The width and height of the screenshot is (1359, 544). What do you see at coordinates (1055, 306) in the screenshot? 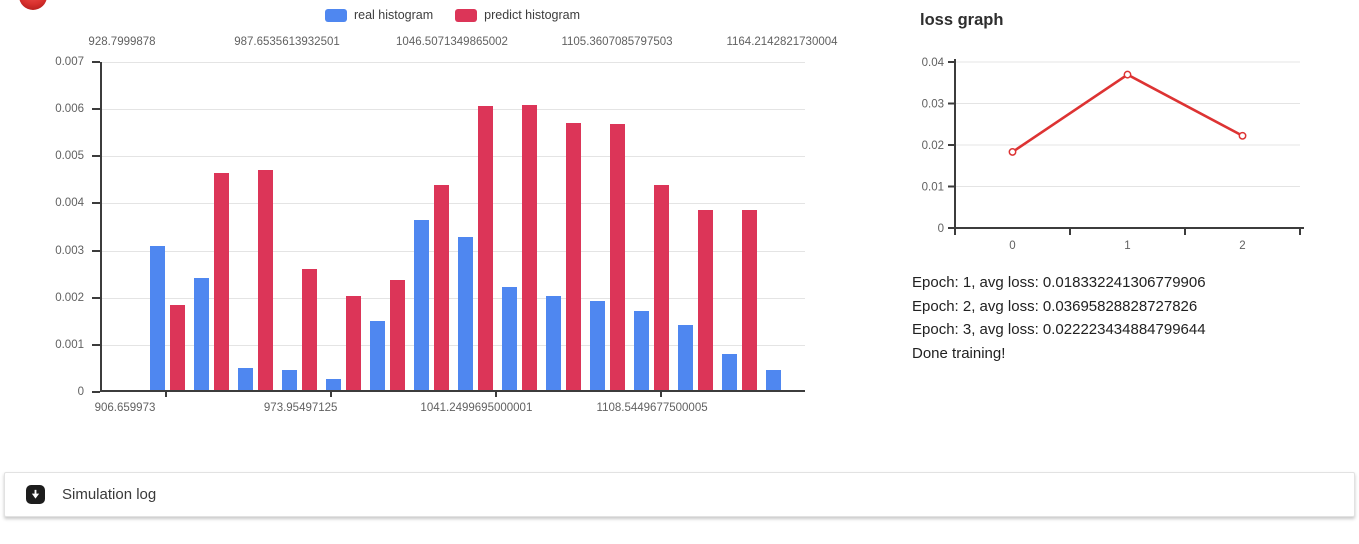
I see `log-line: Epoch: 2, avg loss: 0.03695828828727826` at bounding box center [1055, 306].